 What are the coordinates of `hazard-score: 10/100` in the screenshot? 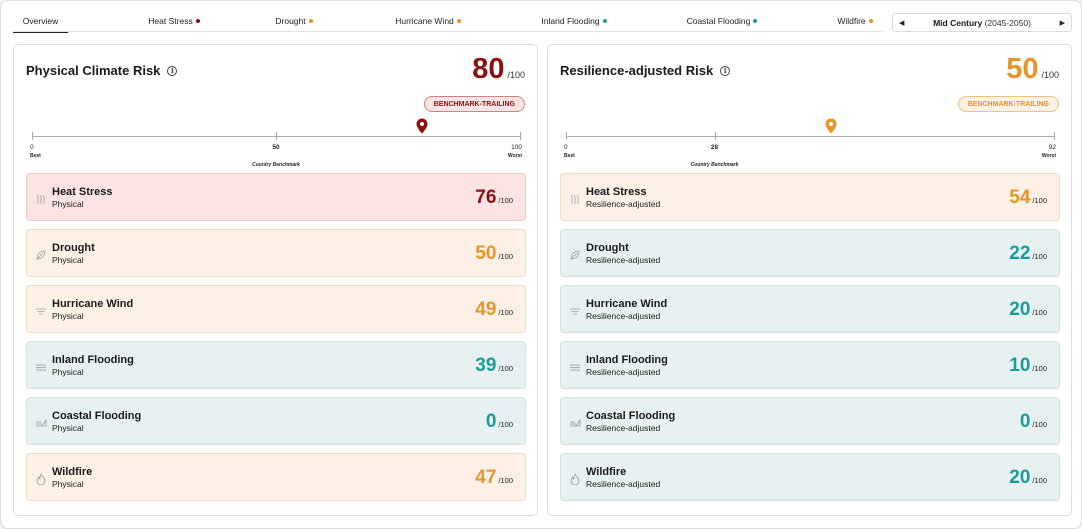 It's located at (1028, 366).